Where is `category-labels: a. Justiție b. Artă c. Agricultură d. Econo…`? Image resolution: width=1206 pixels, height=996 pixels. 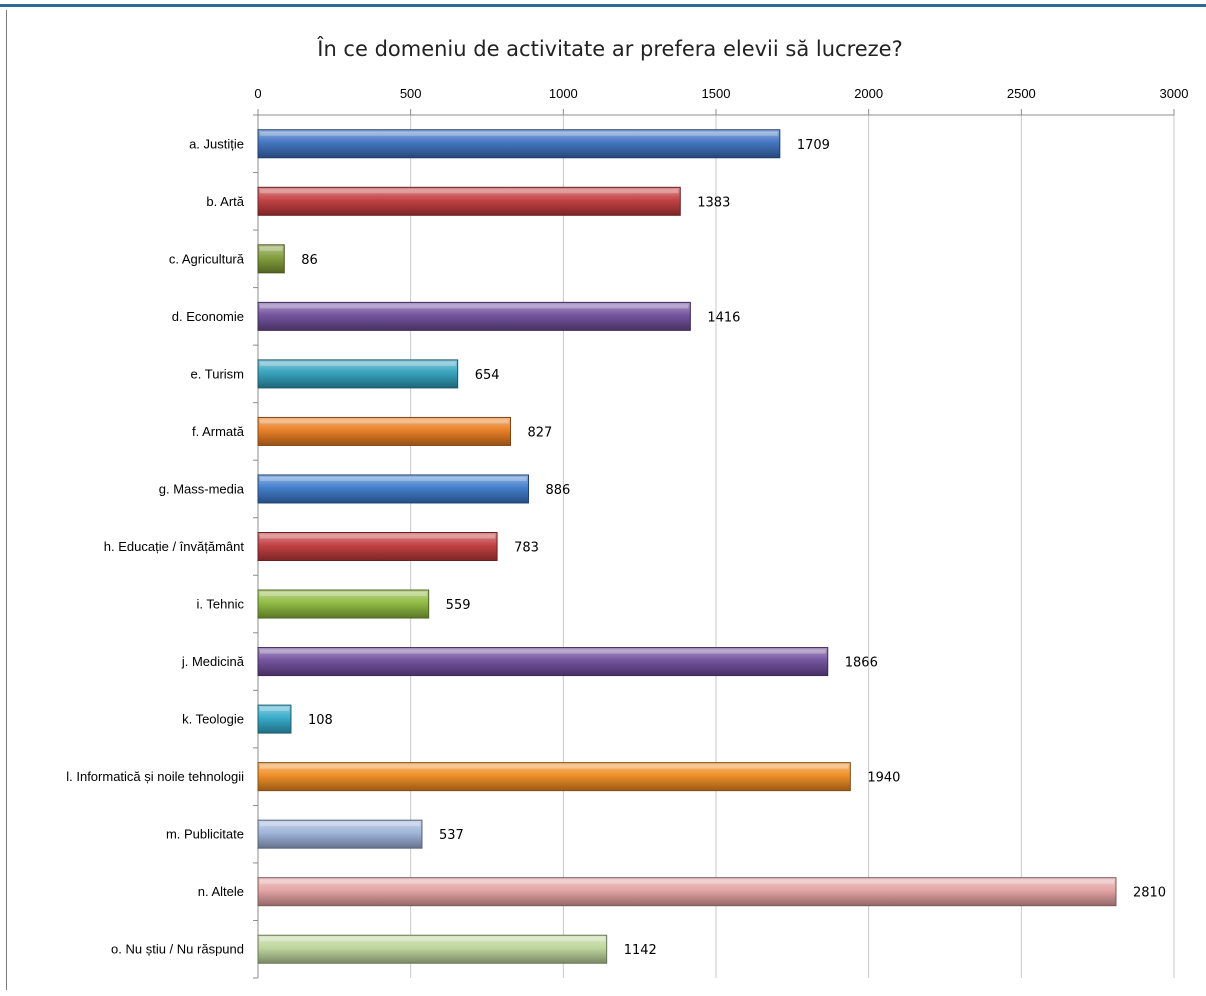 category-labels: a. Justiție b. Artă c. Agricultură d. Econo… is located at coordinates (155, 546).